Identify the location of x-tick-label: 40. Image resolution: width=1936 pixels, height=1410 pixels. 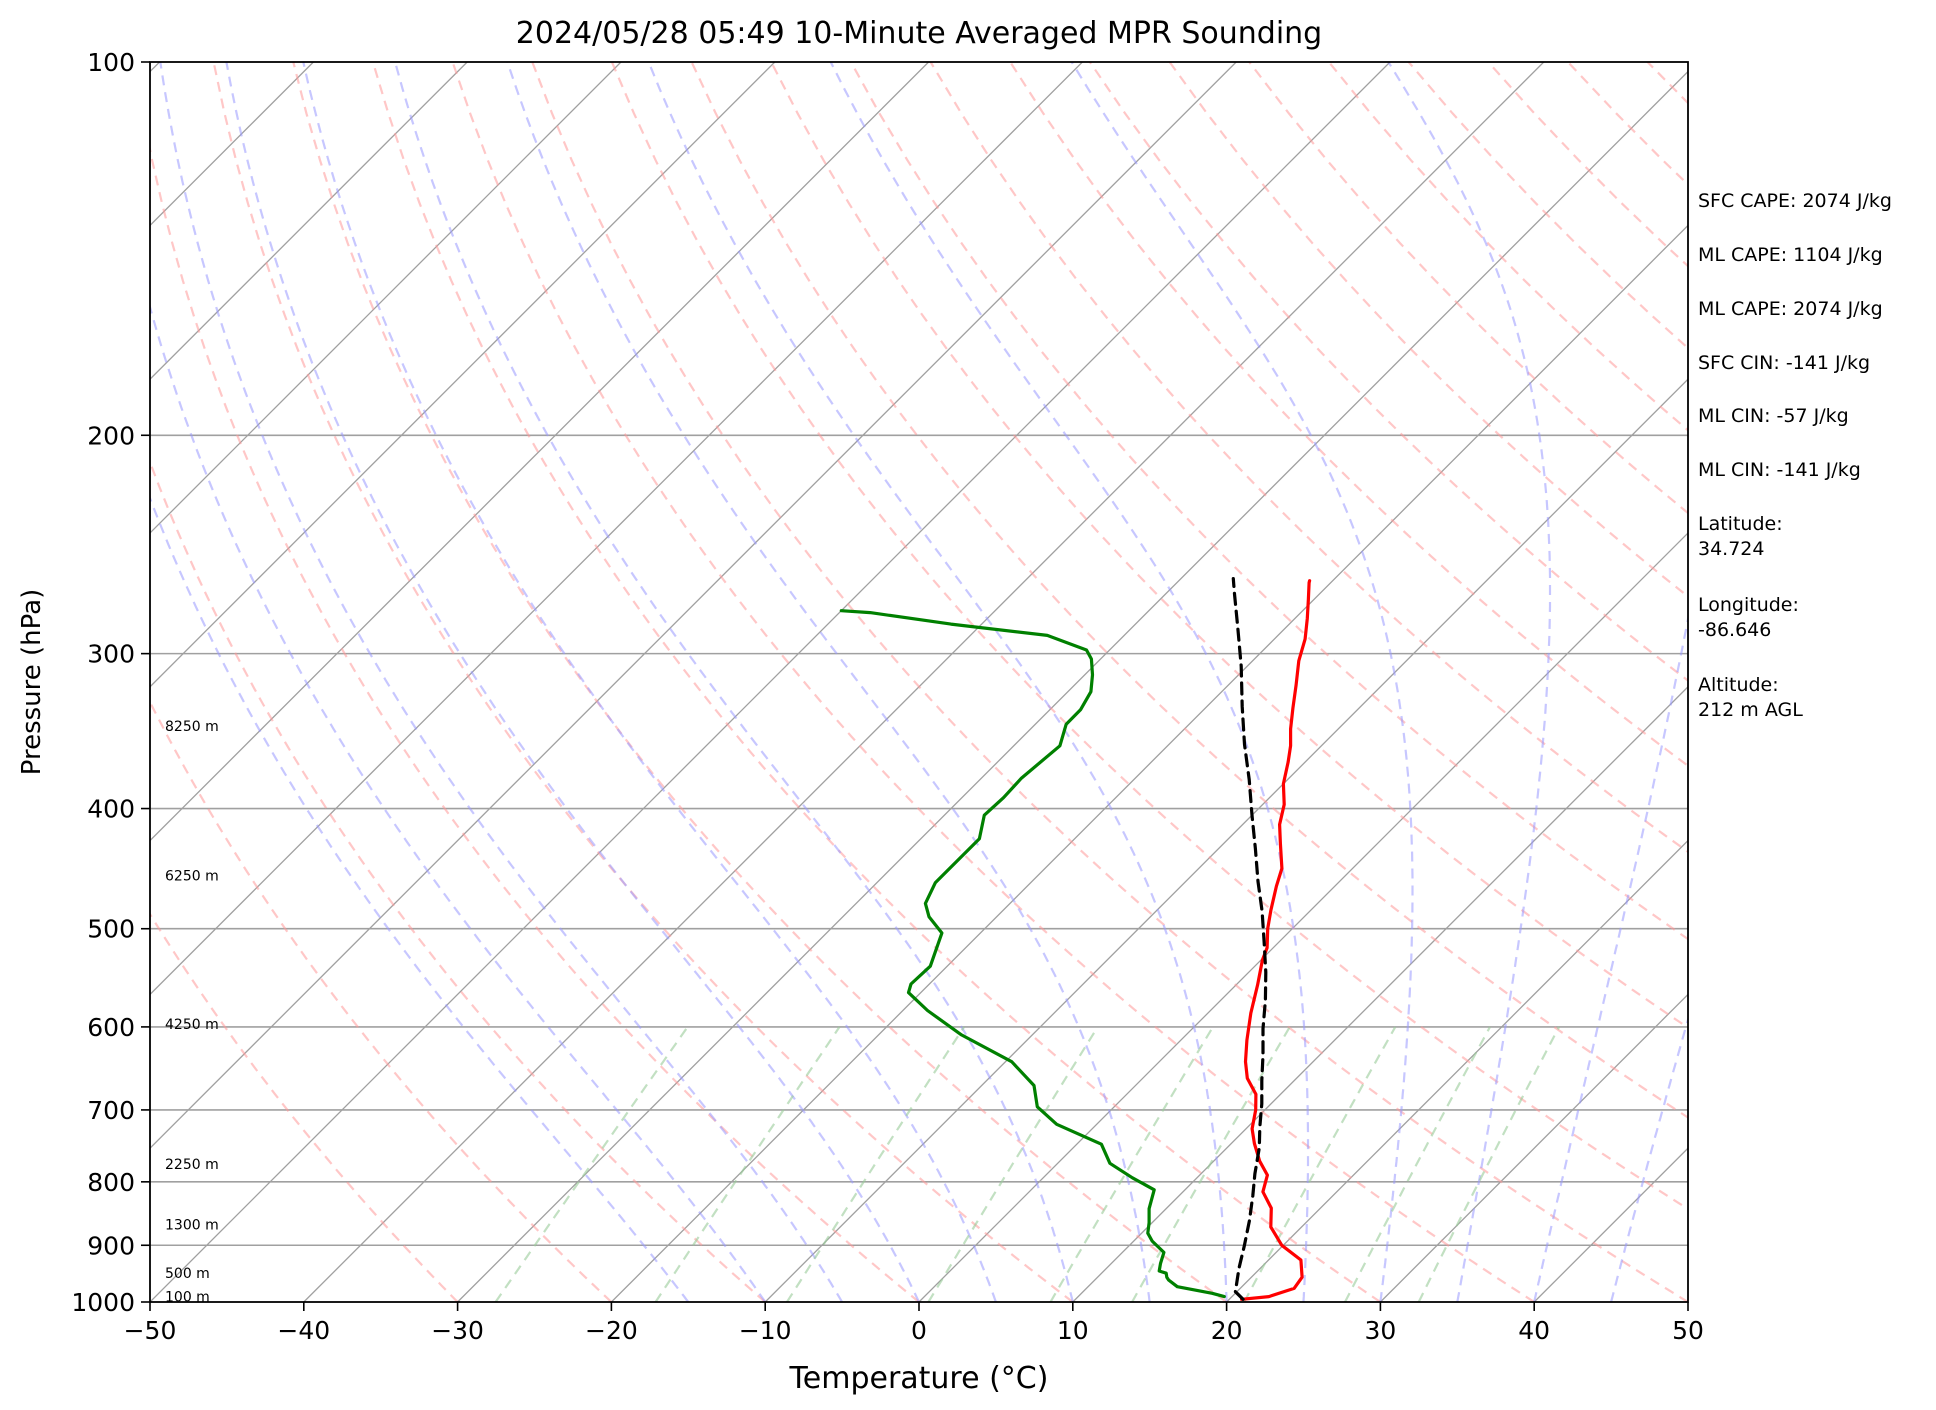
(1534, 1330).